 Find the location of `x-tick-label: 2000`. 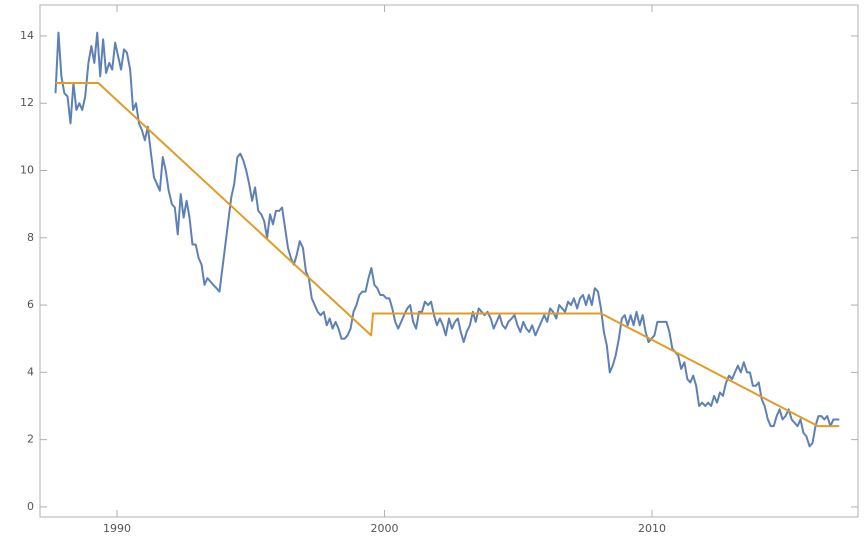

x-tick-label: 2000 is located at coordinates (385, 528).